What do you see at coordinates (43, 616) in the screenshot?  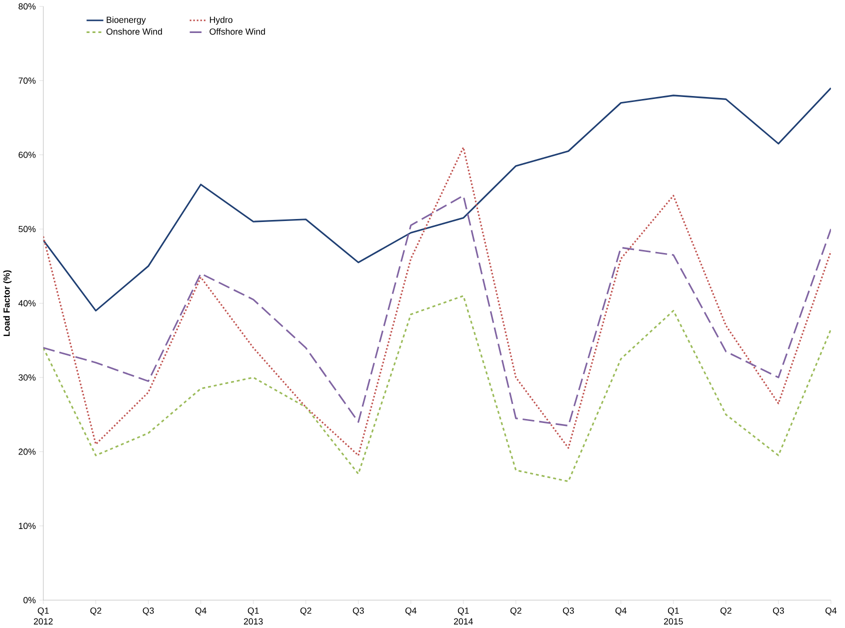 I see `x-tick-label: Q1 2012` at bounding box center [43, 616].